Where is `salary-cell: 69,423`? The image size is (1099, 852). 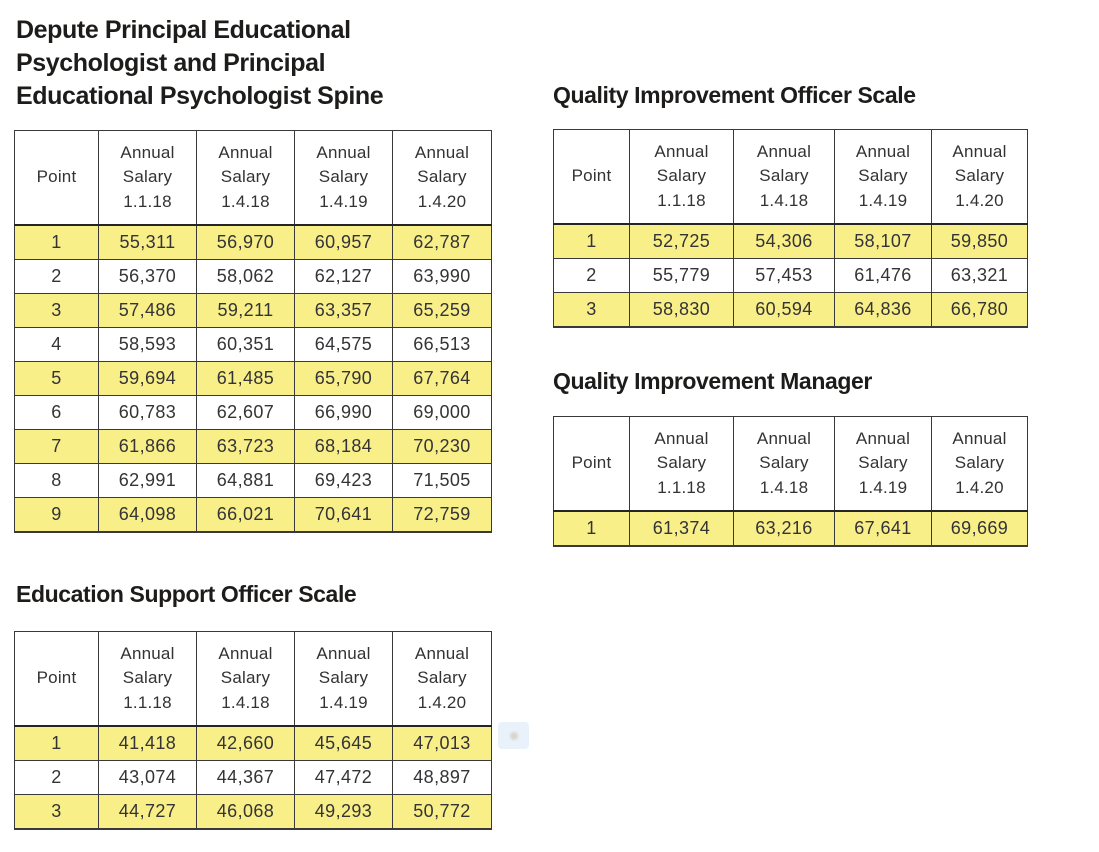
salary-cell: 69,423 is located at coordinates (343, 480).